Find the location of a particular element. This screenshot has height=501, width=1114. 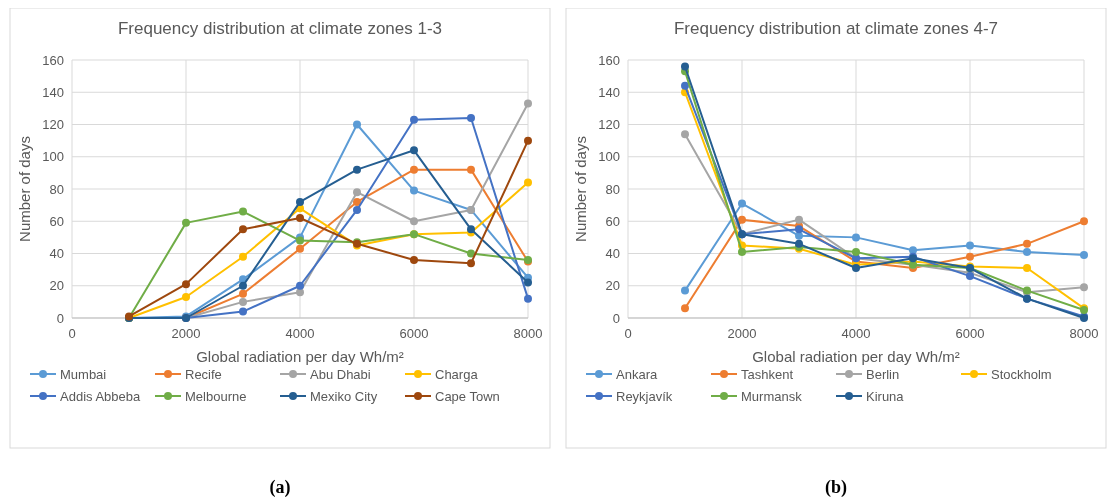

legend-label: Berlin is located at coordinates (883, 374).